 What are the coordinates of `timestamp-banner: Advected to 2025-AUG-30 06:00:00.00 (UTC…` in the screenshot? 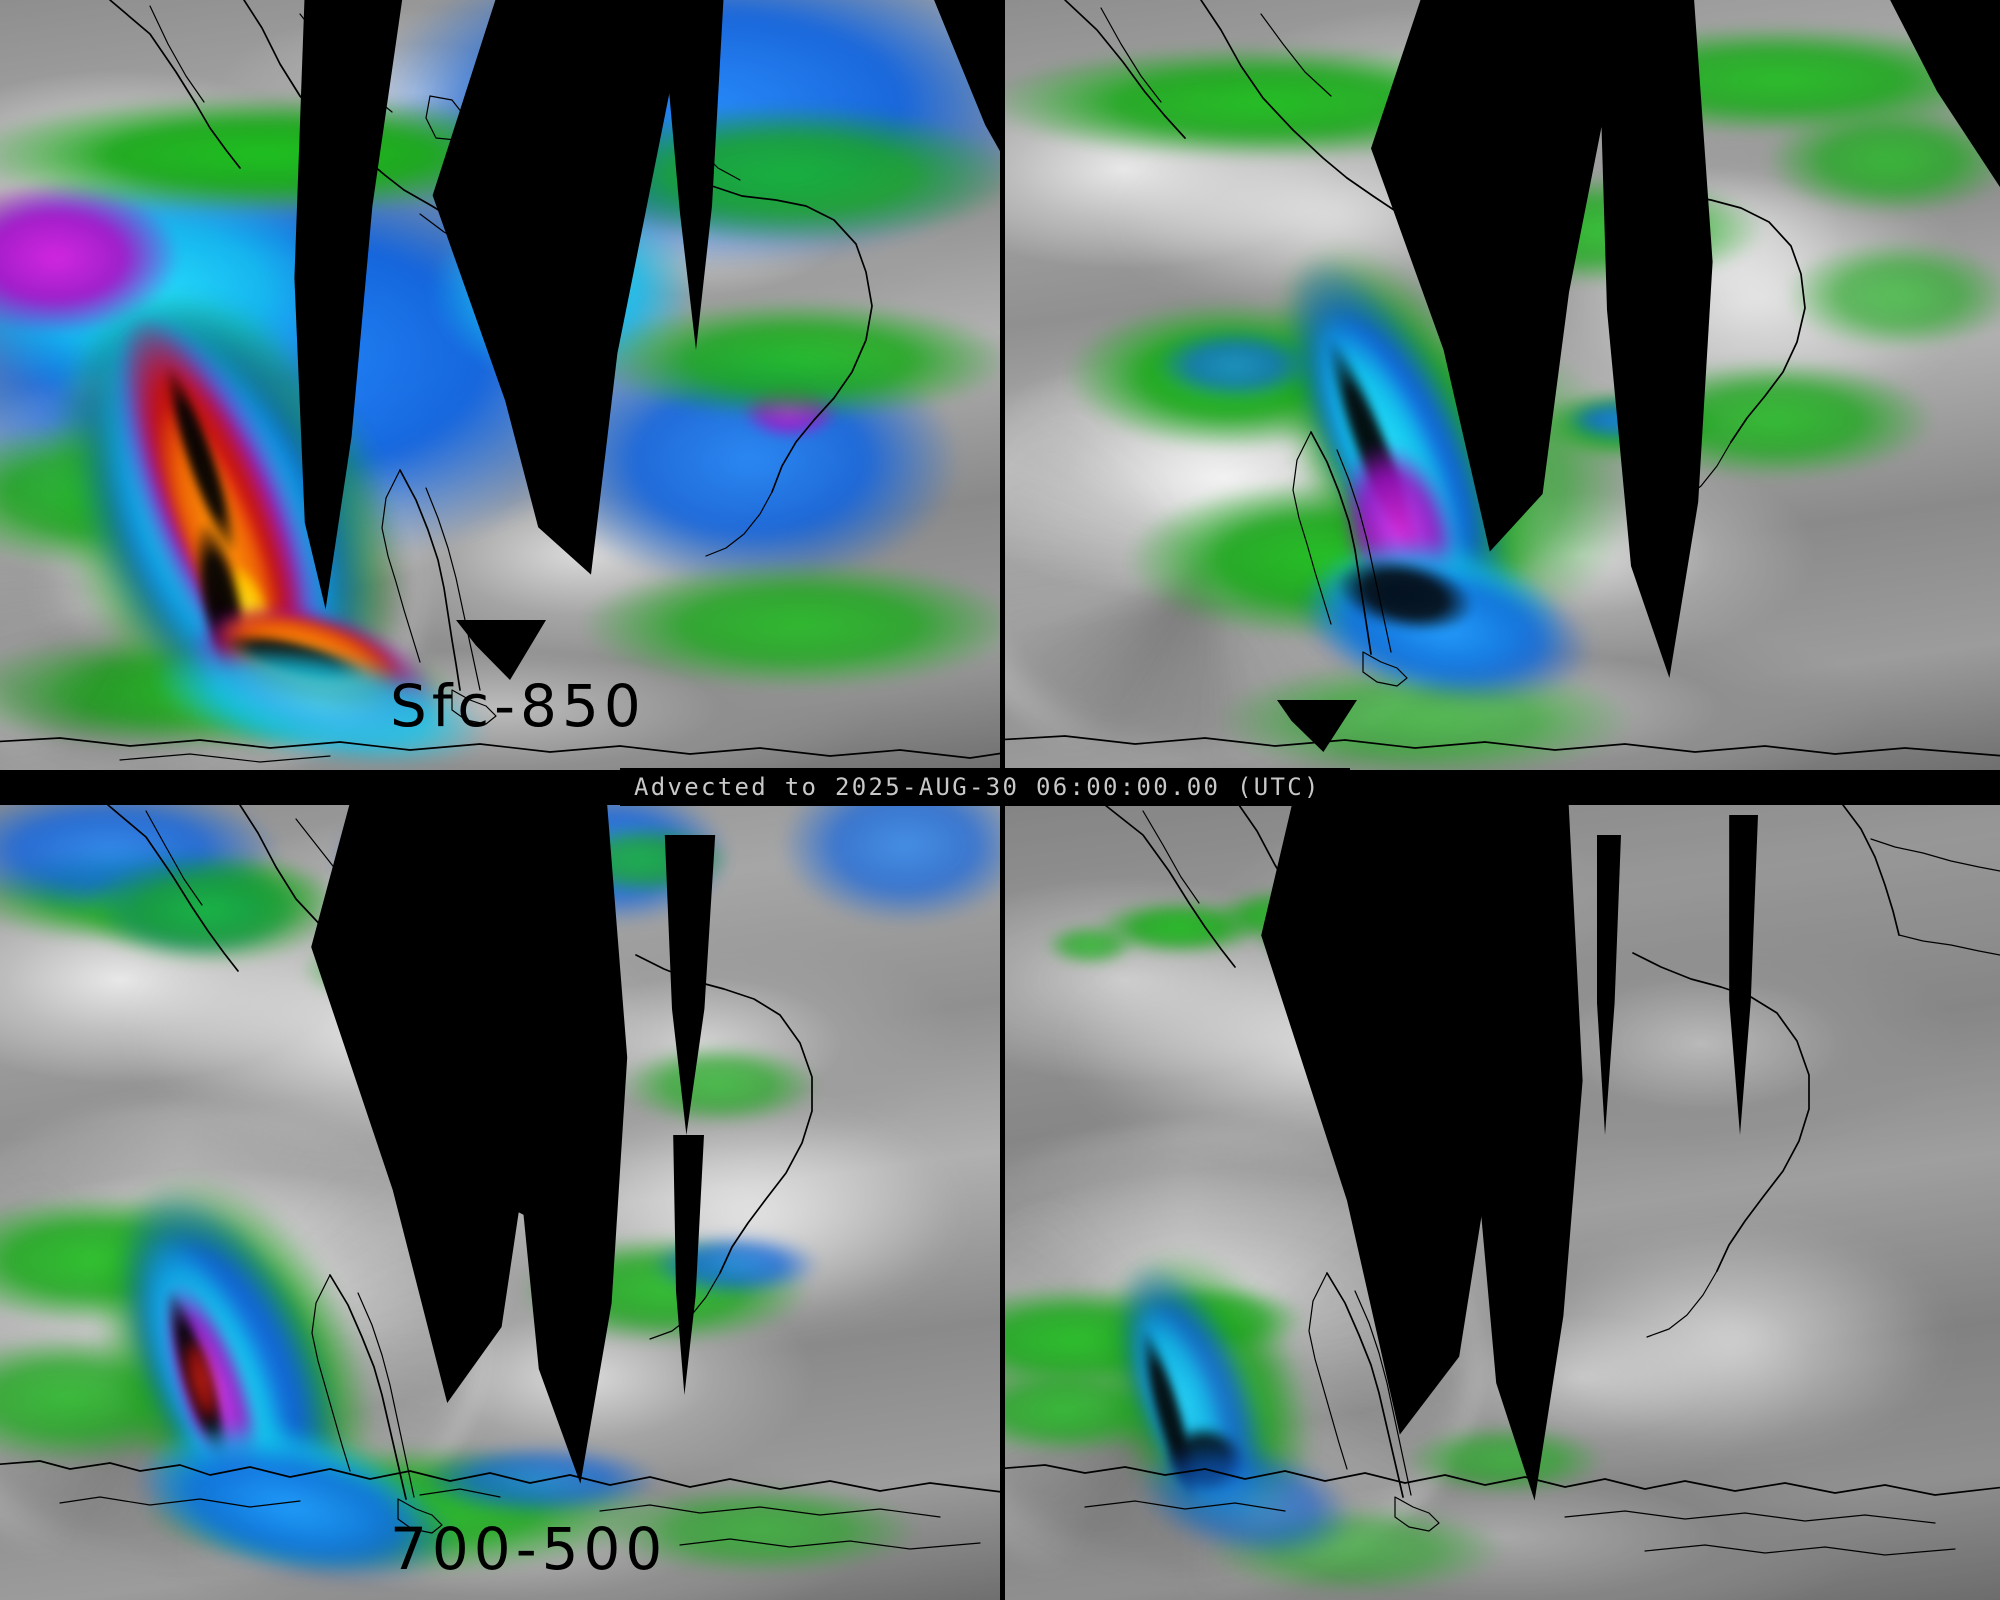 It's located at (985, 787).